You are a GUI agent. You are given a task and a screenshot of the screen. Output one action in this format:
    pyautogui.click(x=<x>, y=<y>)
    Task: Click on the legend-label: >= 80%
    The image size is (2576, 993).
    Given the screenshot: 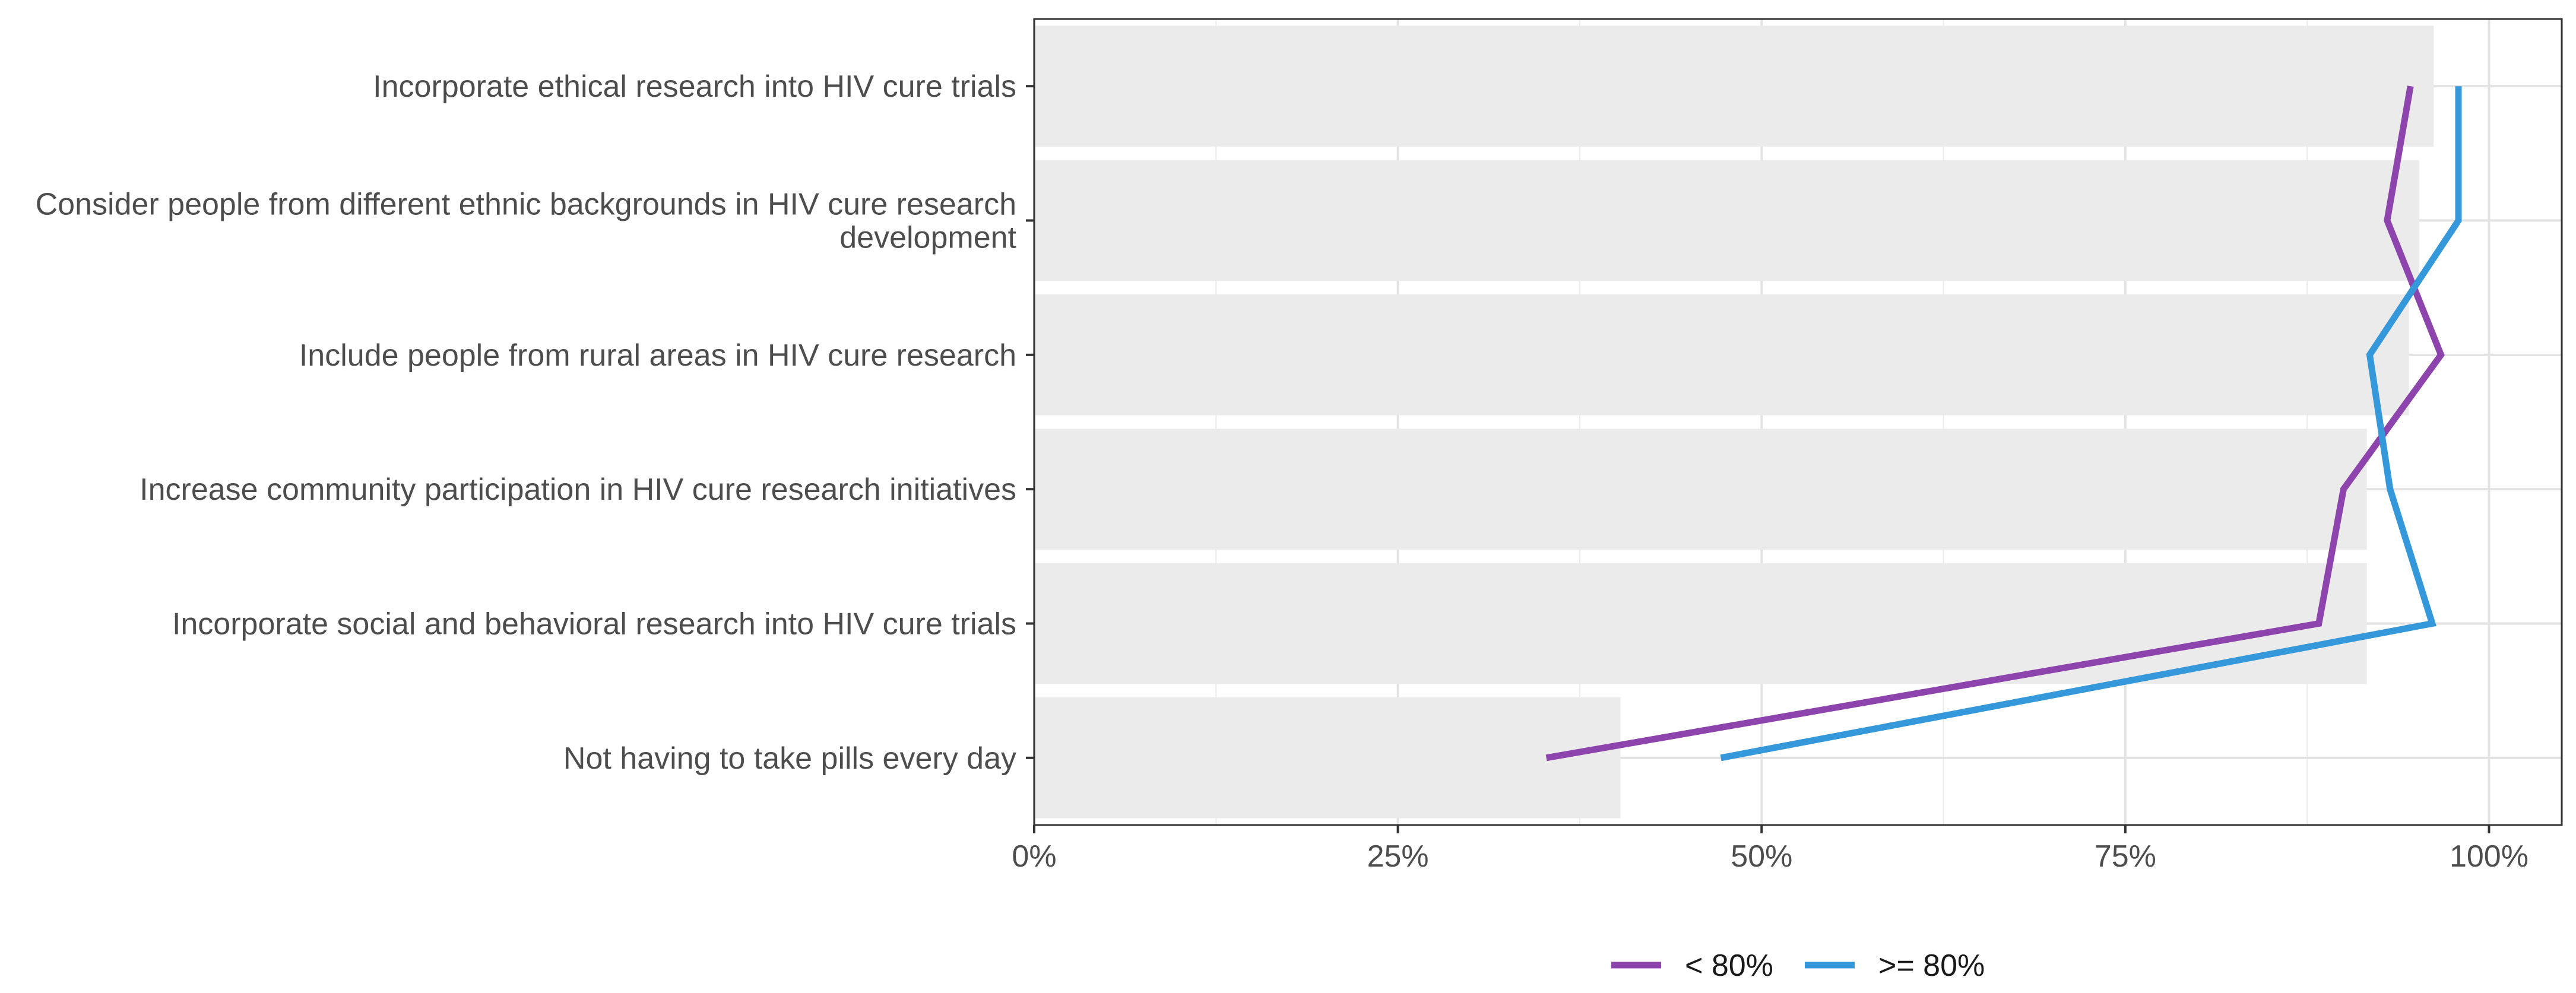 What is the action you would take?
    pyautogui.click(x=1932, y=965)
    